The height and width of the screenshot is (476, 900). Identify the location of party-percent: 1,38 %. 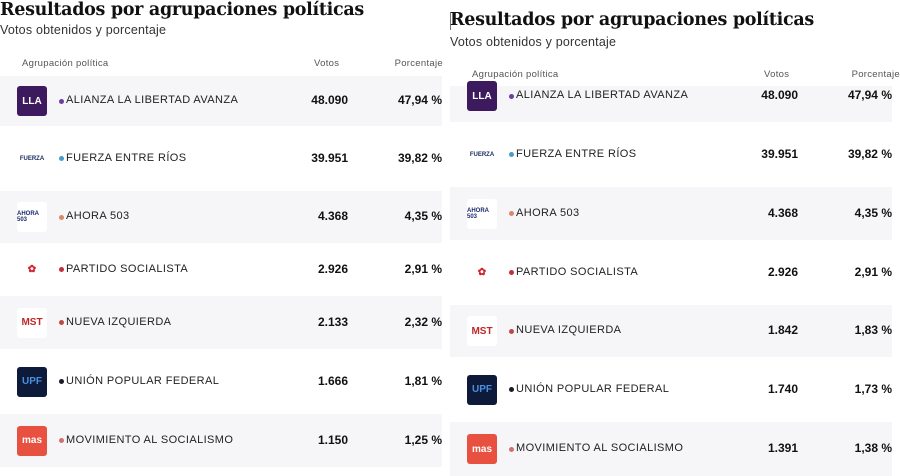
(873, 448).